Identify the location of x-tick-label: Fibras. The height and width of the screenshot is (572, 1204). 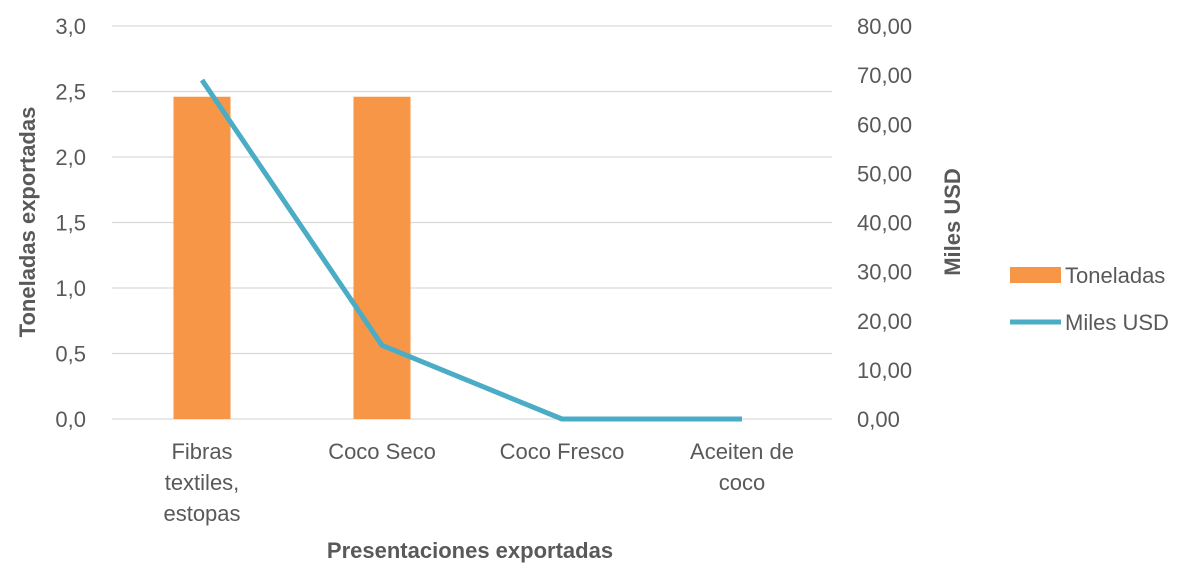
(201, 451).